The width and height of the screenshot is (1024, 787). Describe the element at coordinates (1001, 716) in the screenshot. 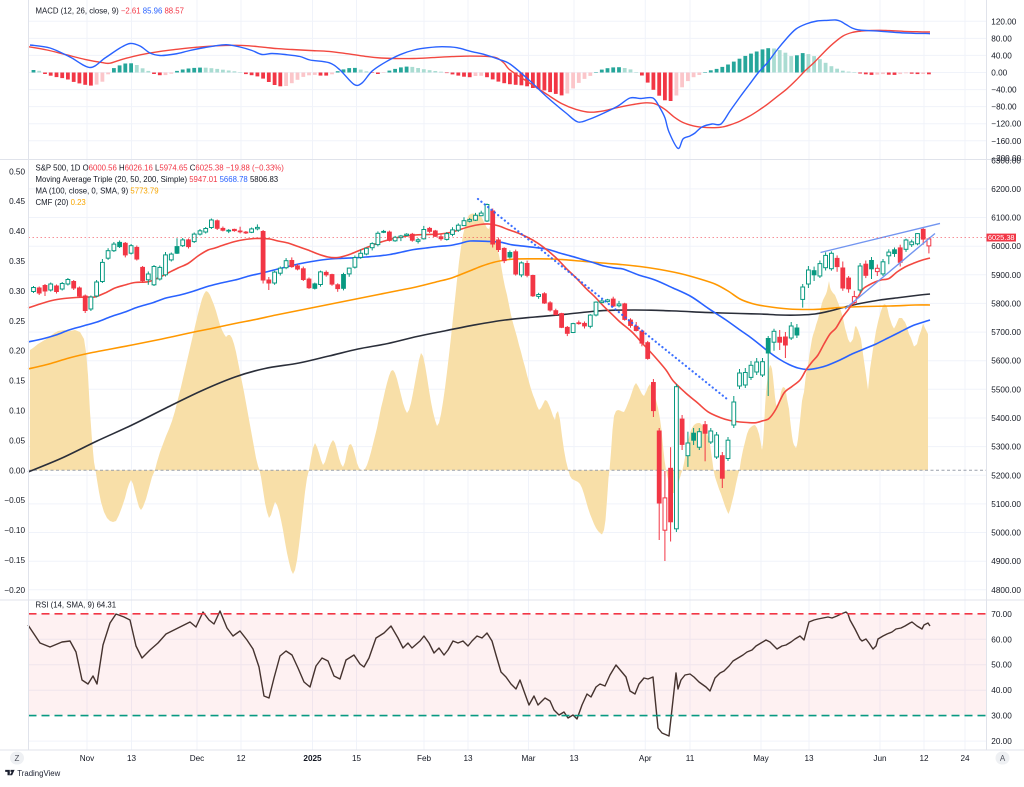

I see `svg-text: 30.00` at that location.